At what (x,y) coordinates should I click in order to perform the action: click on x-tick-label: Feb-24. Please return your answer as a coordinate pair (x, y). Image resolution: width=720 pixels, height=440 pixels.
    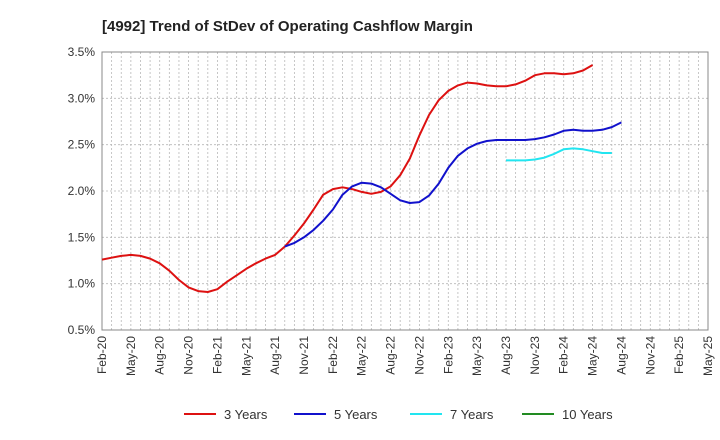
    Looking at the image, I should click on (564, 355).